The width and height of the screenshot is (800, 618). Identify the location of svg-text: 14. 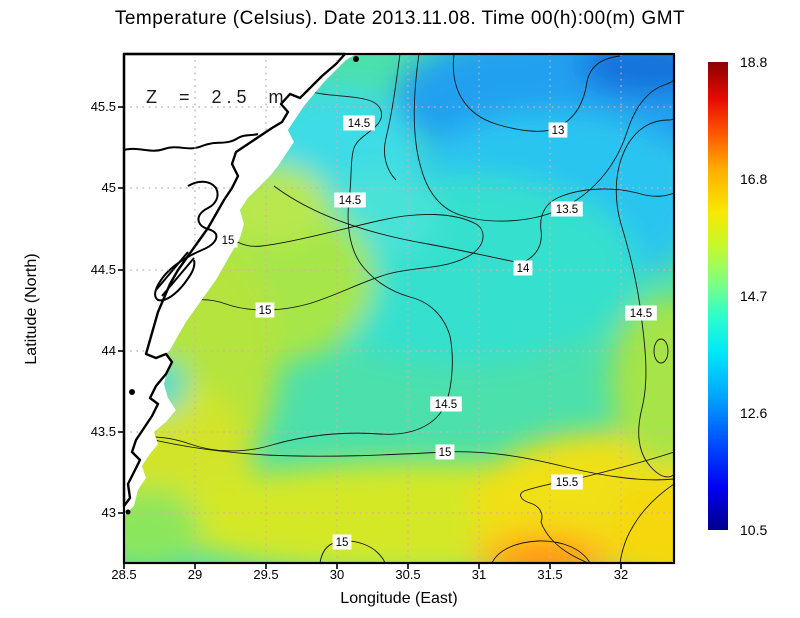
(523, 269).